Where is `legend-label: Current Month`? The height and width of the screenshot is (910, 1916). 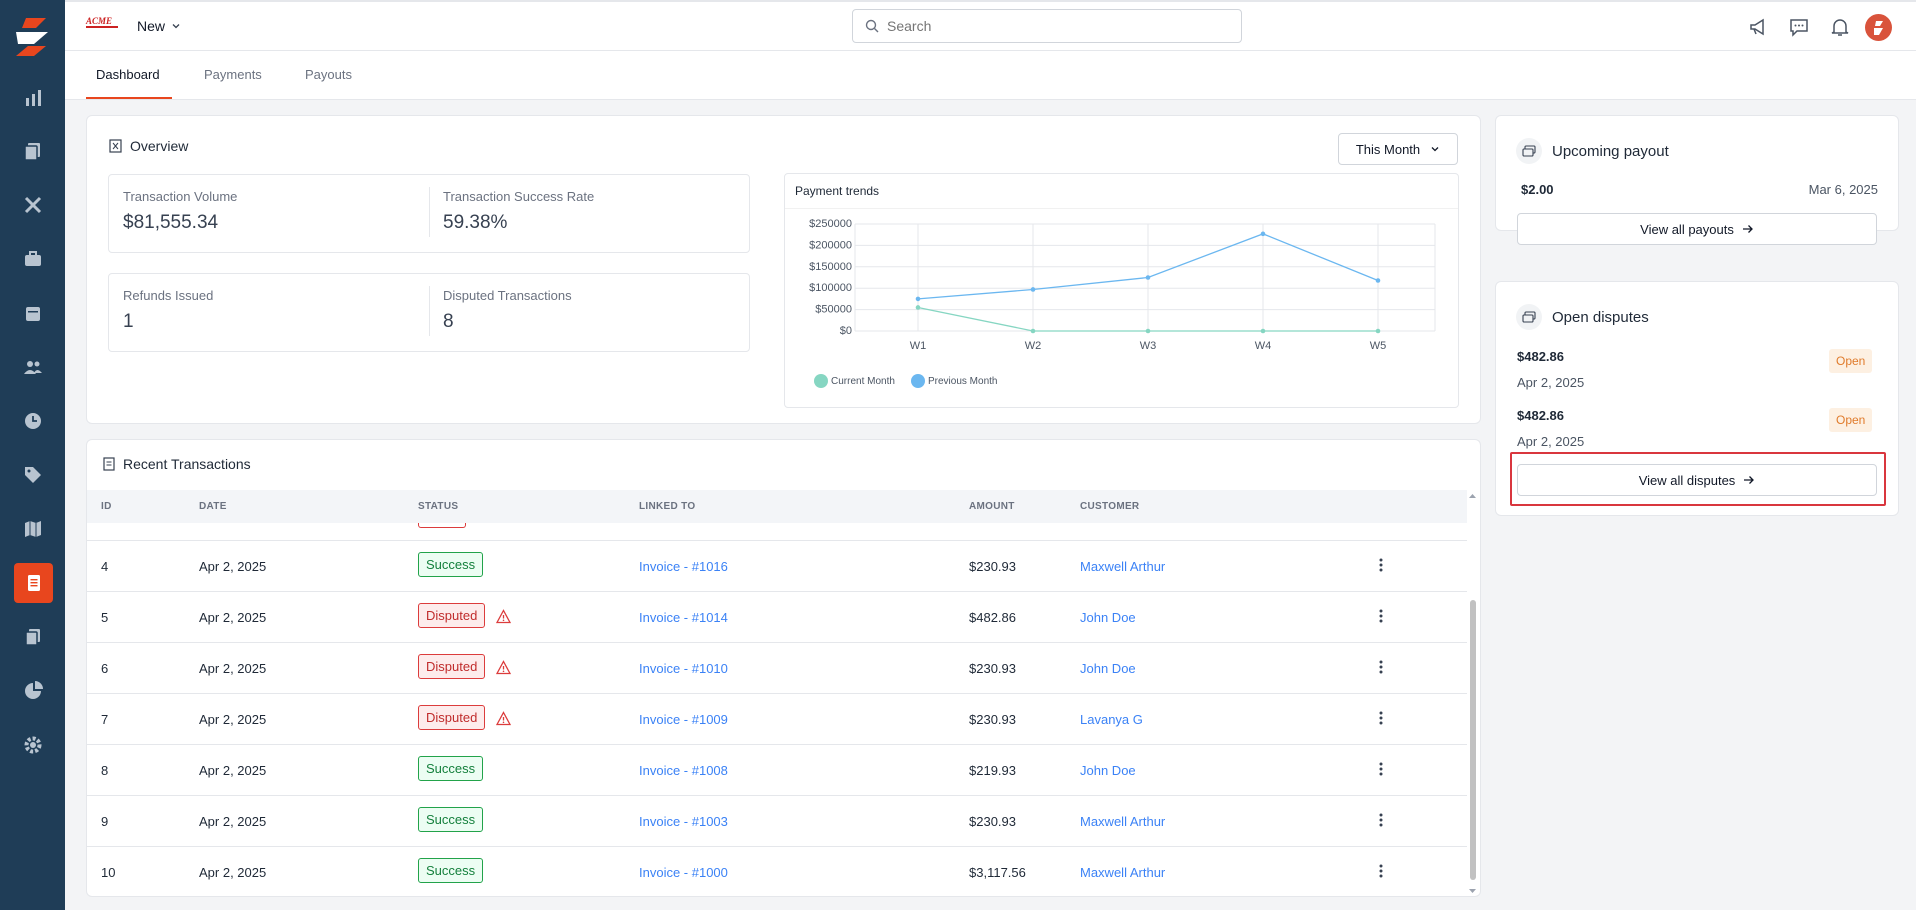 legend-label: Current Month is located at coordinates (863, 381).